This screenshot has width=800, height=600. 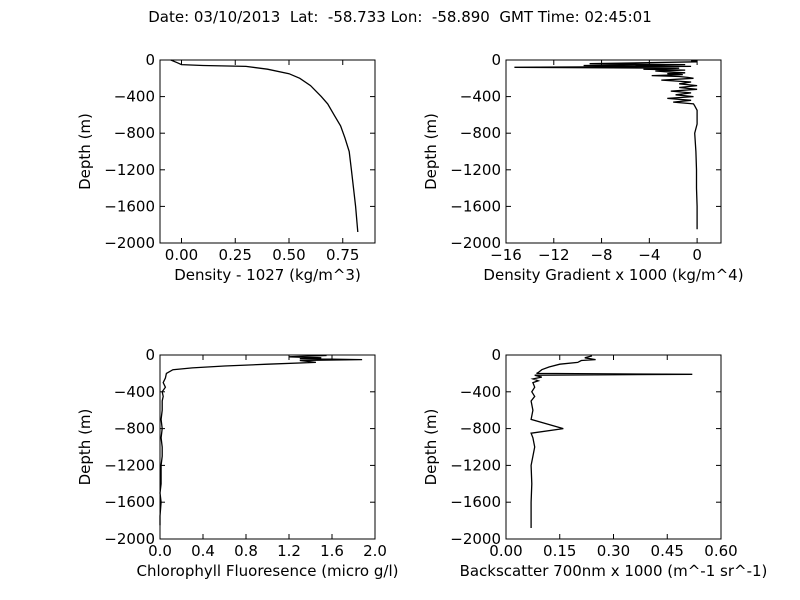 What do you see at coordinates (720, 551) in the screenshot?
I see `x-tick-label: 0.60` at bounding box center [720, 551].